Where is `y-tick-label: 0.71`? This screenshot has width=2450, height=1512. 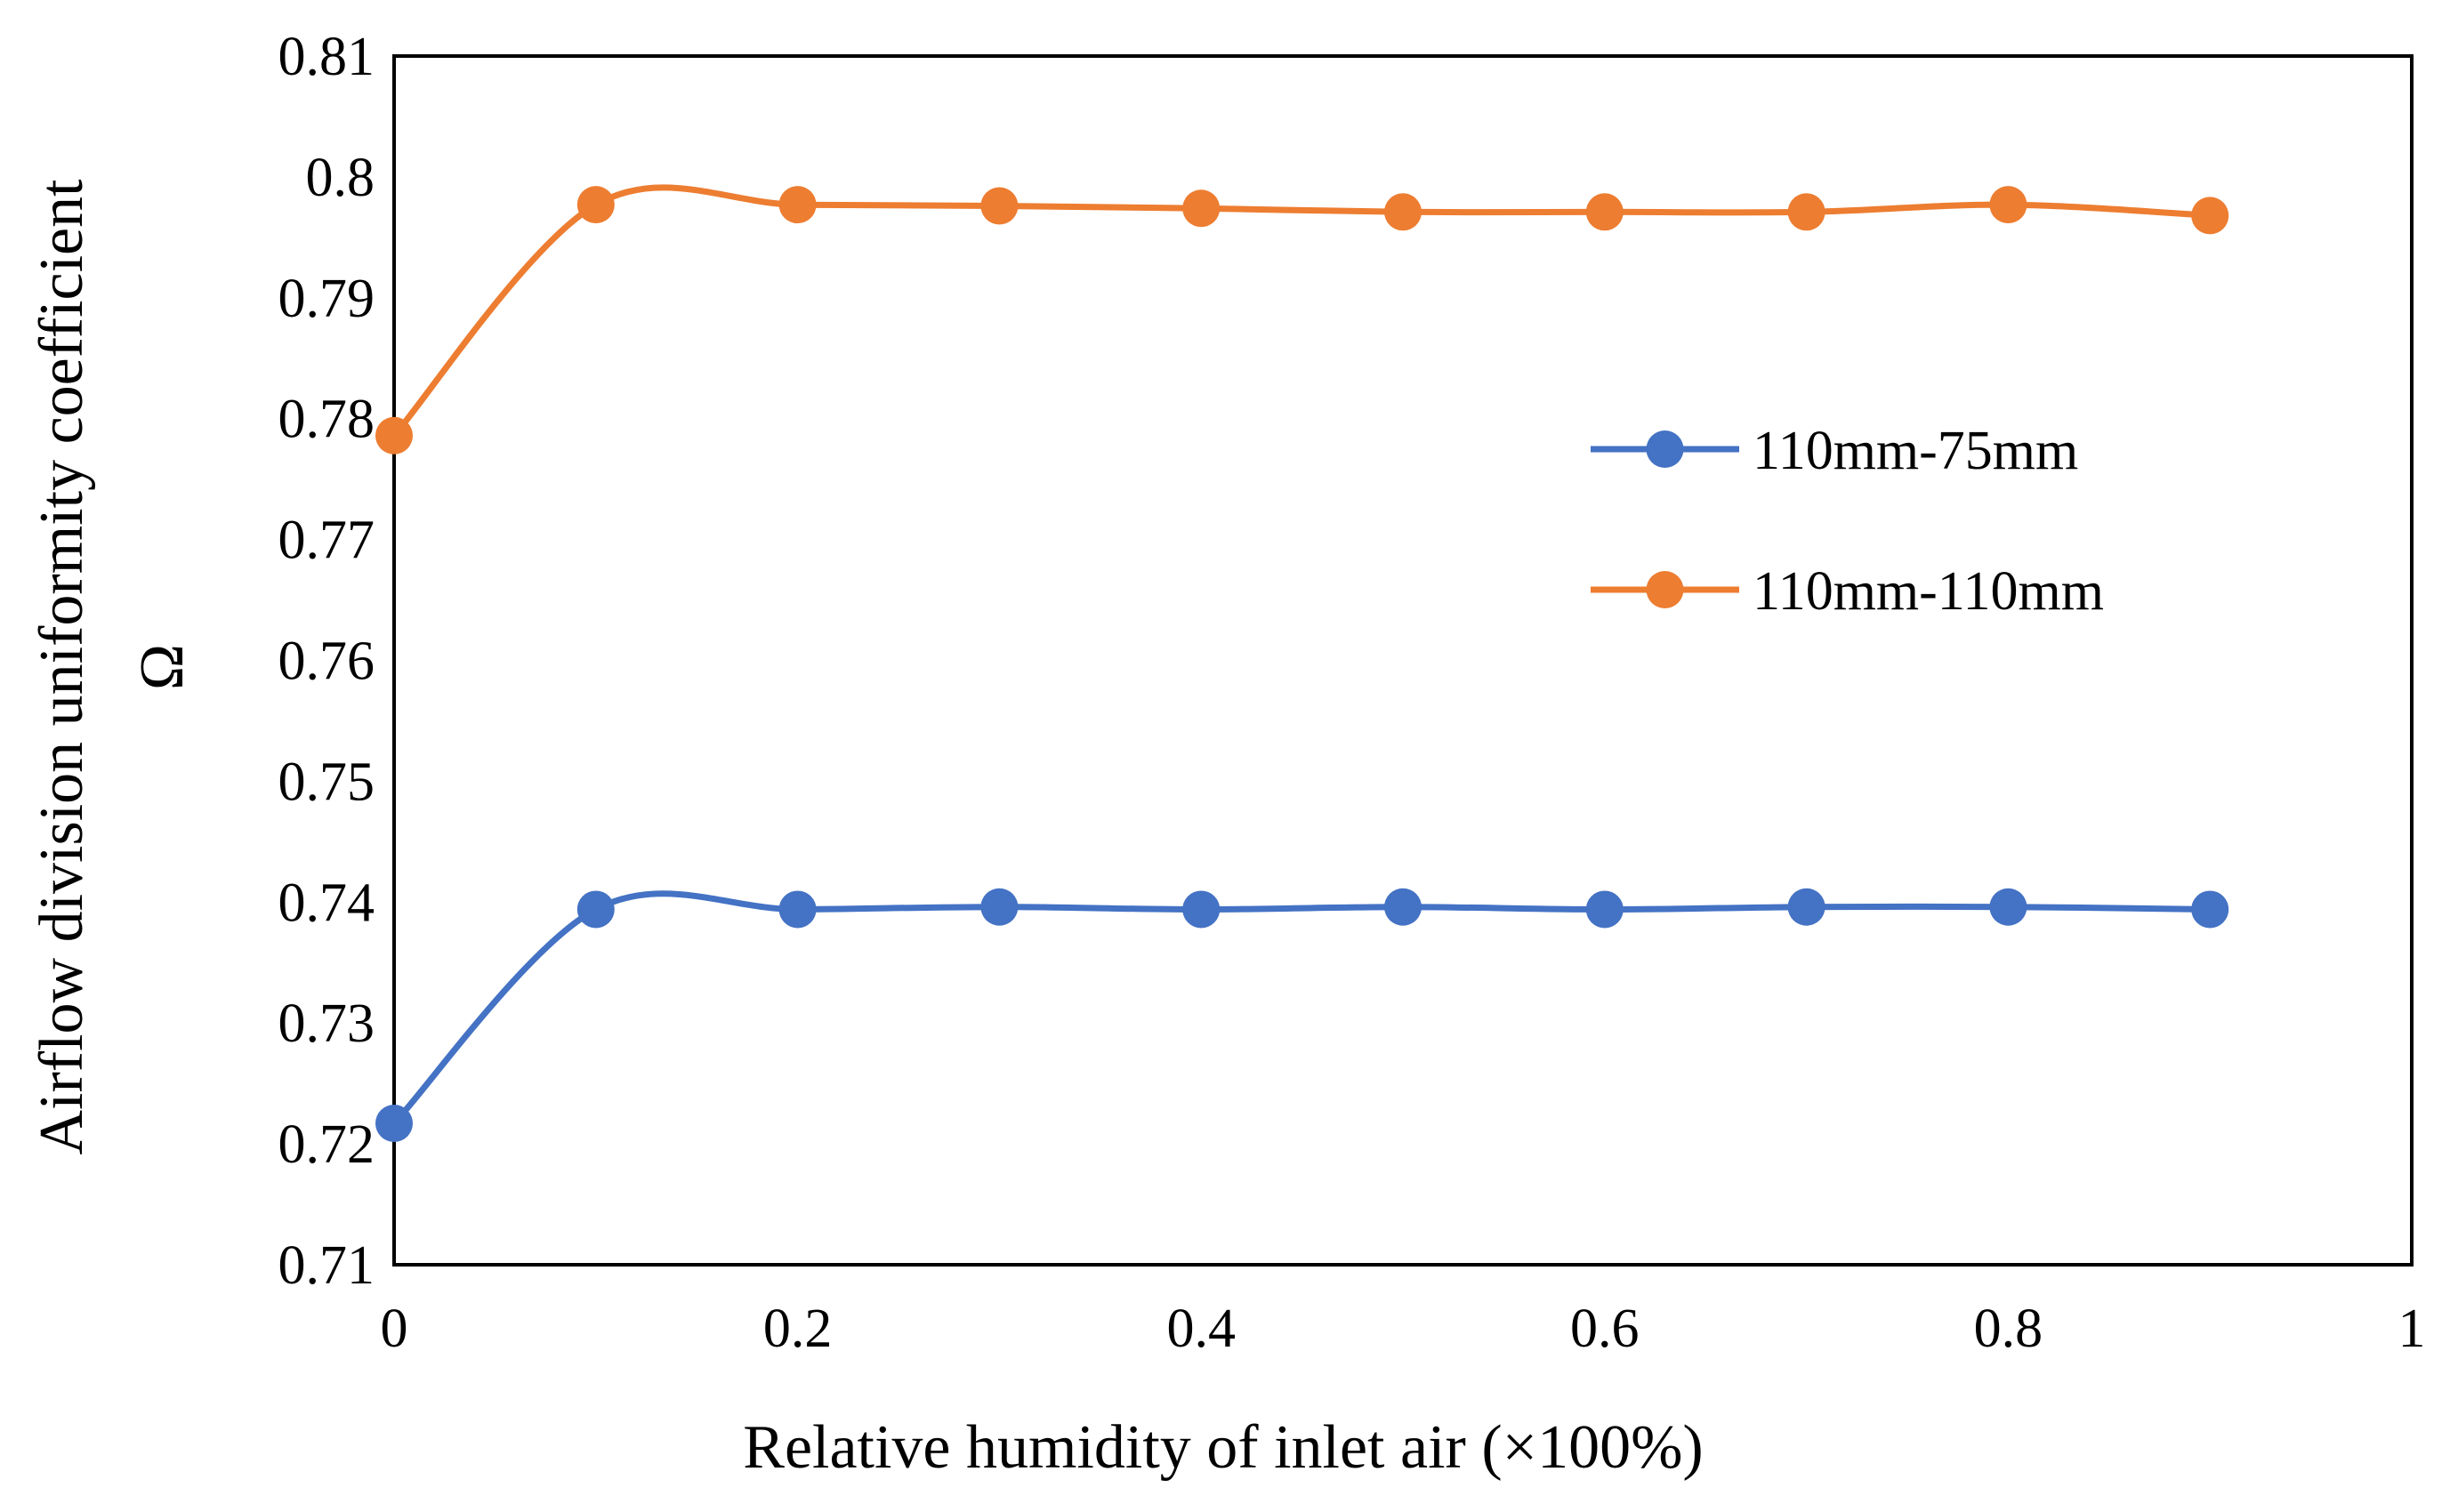
y-tick-label: 0.71 is located at coordinates (326, 1265).